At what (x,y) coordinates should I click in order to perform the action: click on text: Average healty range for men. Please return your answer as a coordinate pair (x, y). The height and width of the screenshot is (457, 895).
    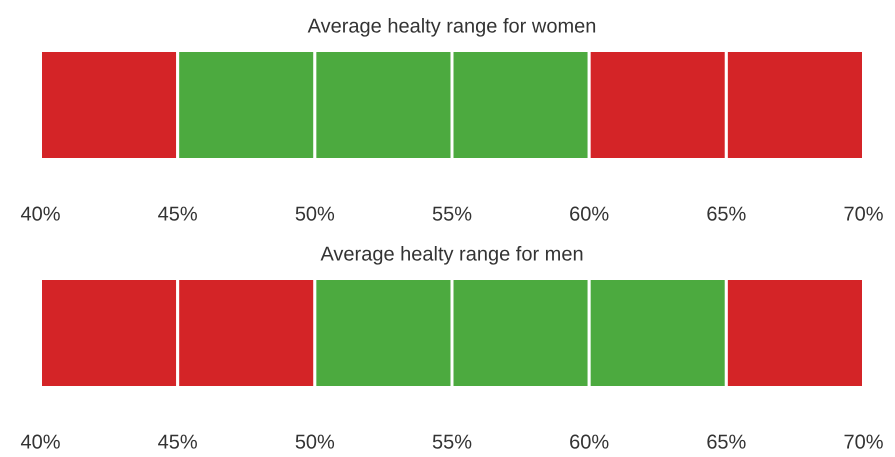
    Looking at the image, I should click on (452, 255).